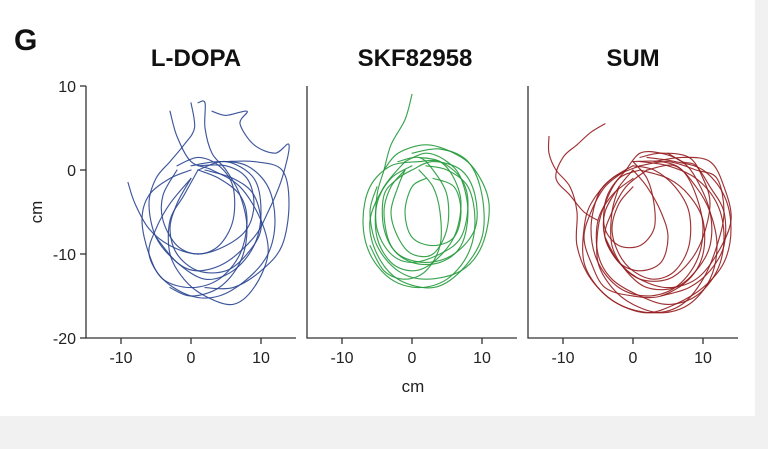  Describe the element at coordinates (64, 255) in the screenshot. I see `y-tick-label: -10` at that location.